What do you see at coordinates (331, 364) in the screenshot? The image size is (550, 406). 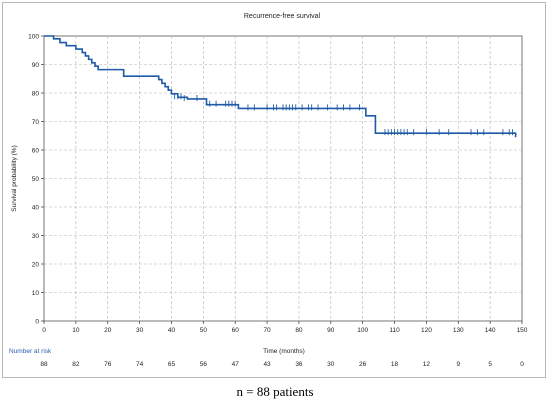 I see `risk-count: 30` at bounding box center [331, 364].